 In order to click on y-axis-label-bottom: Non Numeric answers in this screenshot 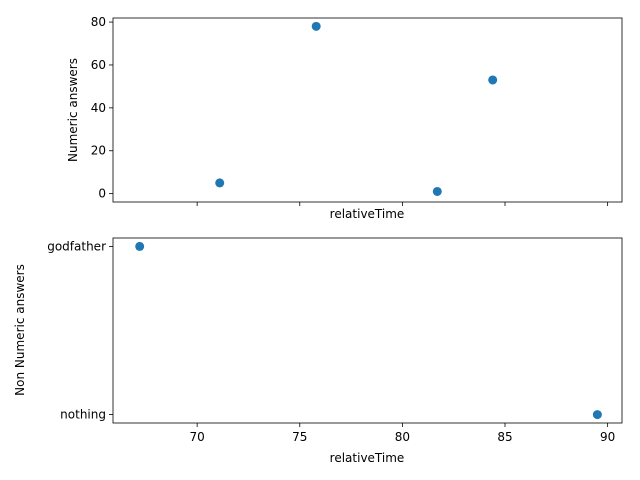, I will do `click(20, 330)`.